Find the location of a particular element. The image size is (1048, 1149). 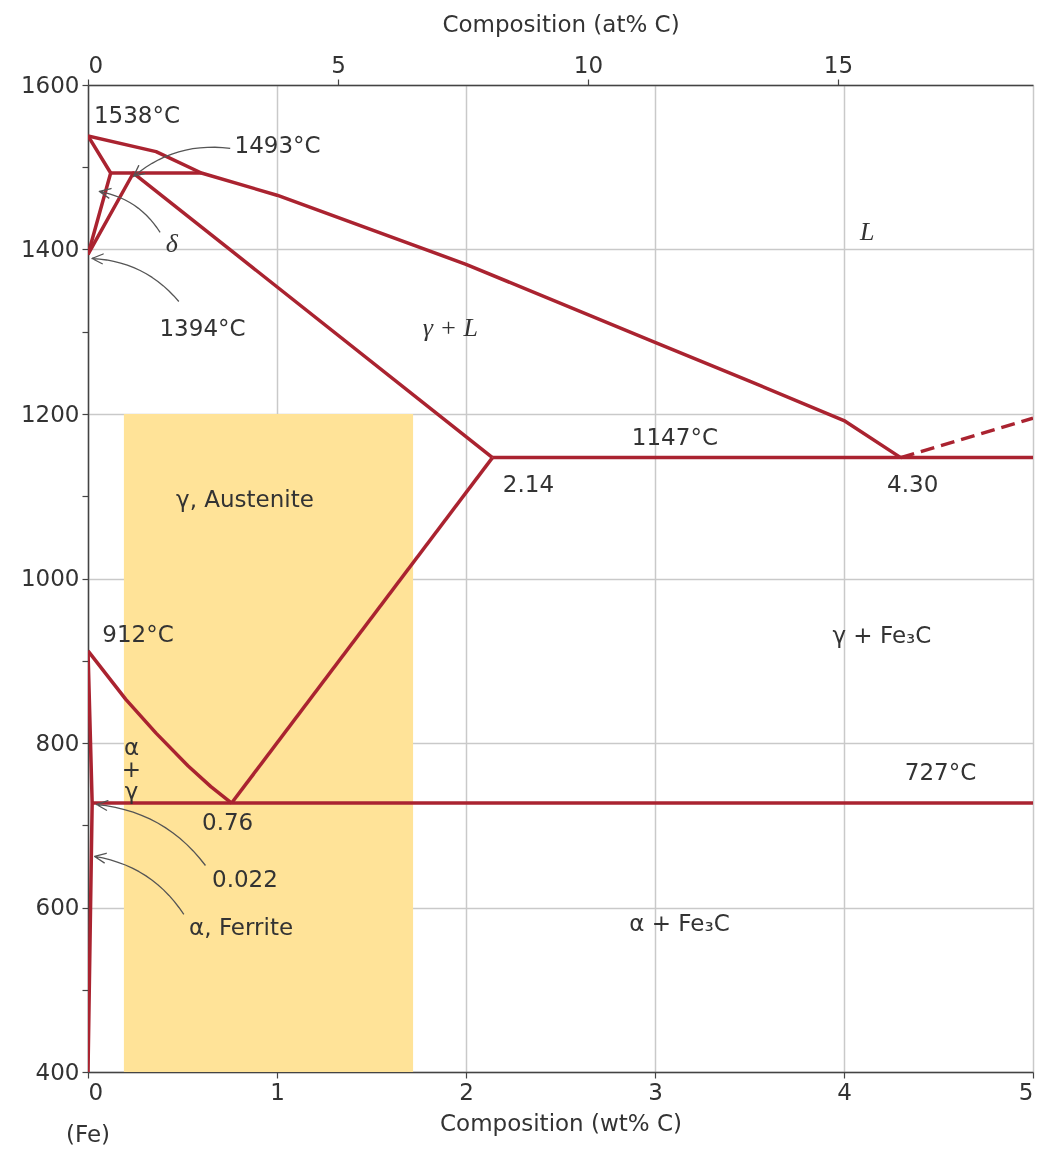

x-tick-label: 0 is located at coordinates (96, 1091).